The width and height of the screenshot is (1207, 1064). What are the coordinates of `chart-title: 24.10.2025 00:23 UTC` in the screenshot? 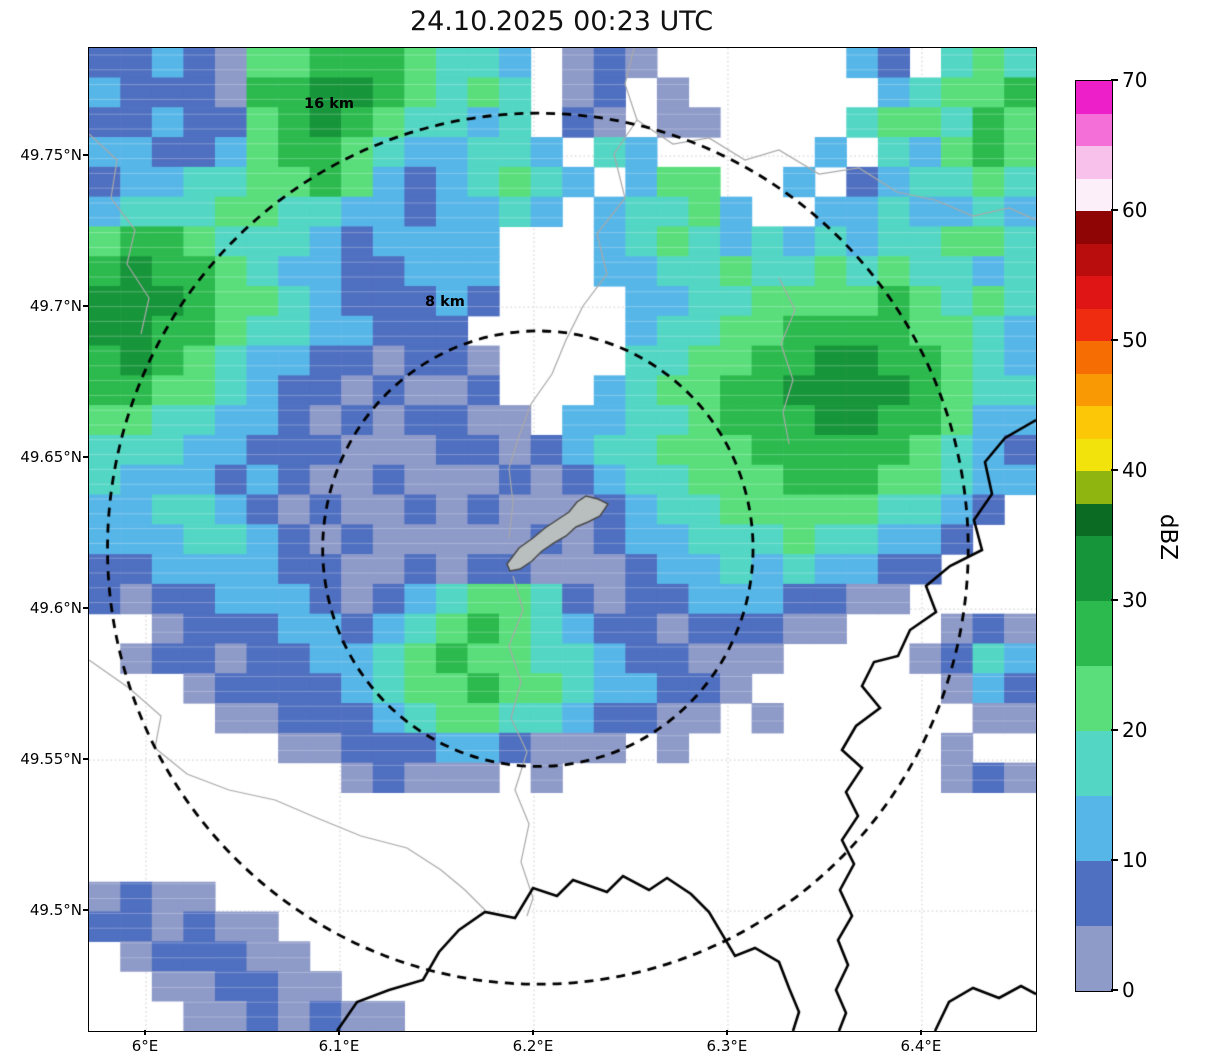 It's located at (561, 21).